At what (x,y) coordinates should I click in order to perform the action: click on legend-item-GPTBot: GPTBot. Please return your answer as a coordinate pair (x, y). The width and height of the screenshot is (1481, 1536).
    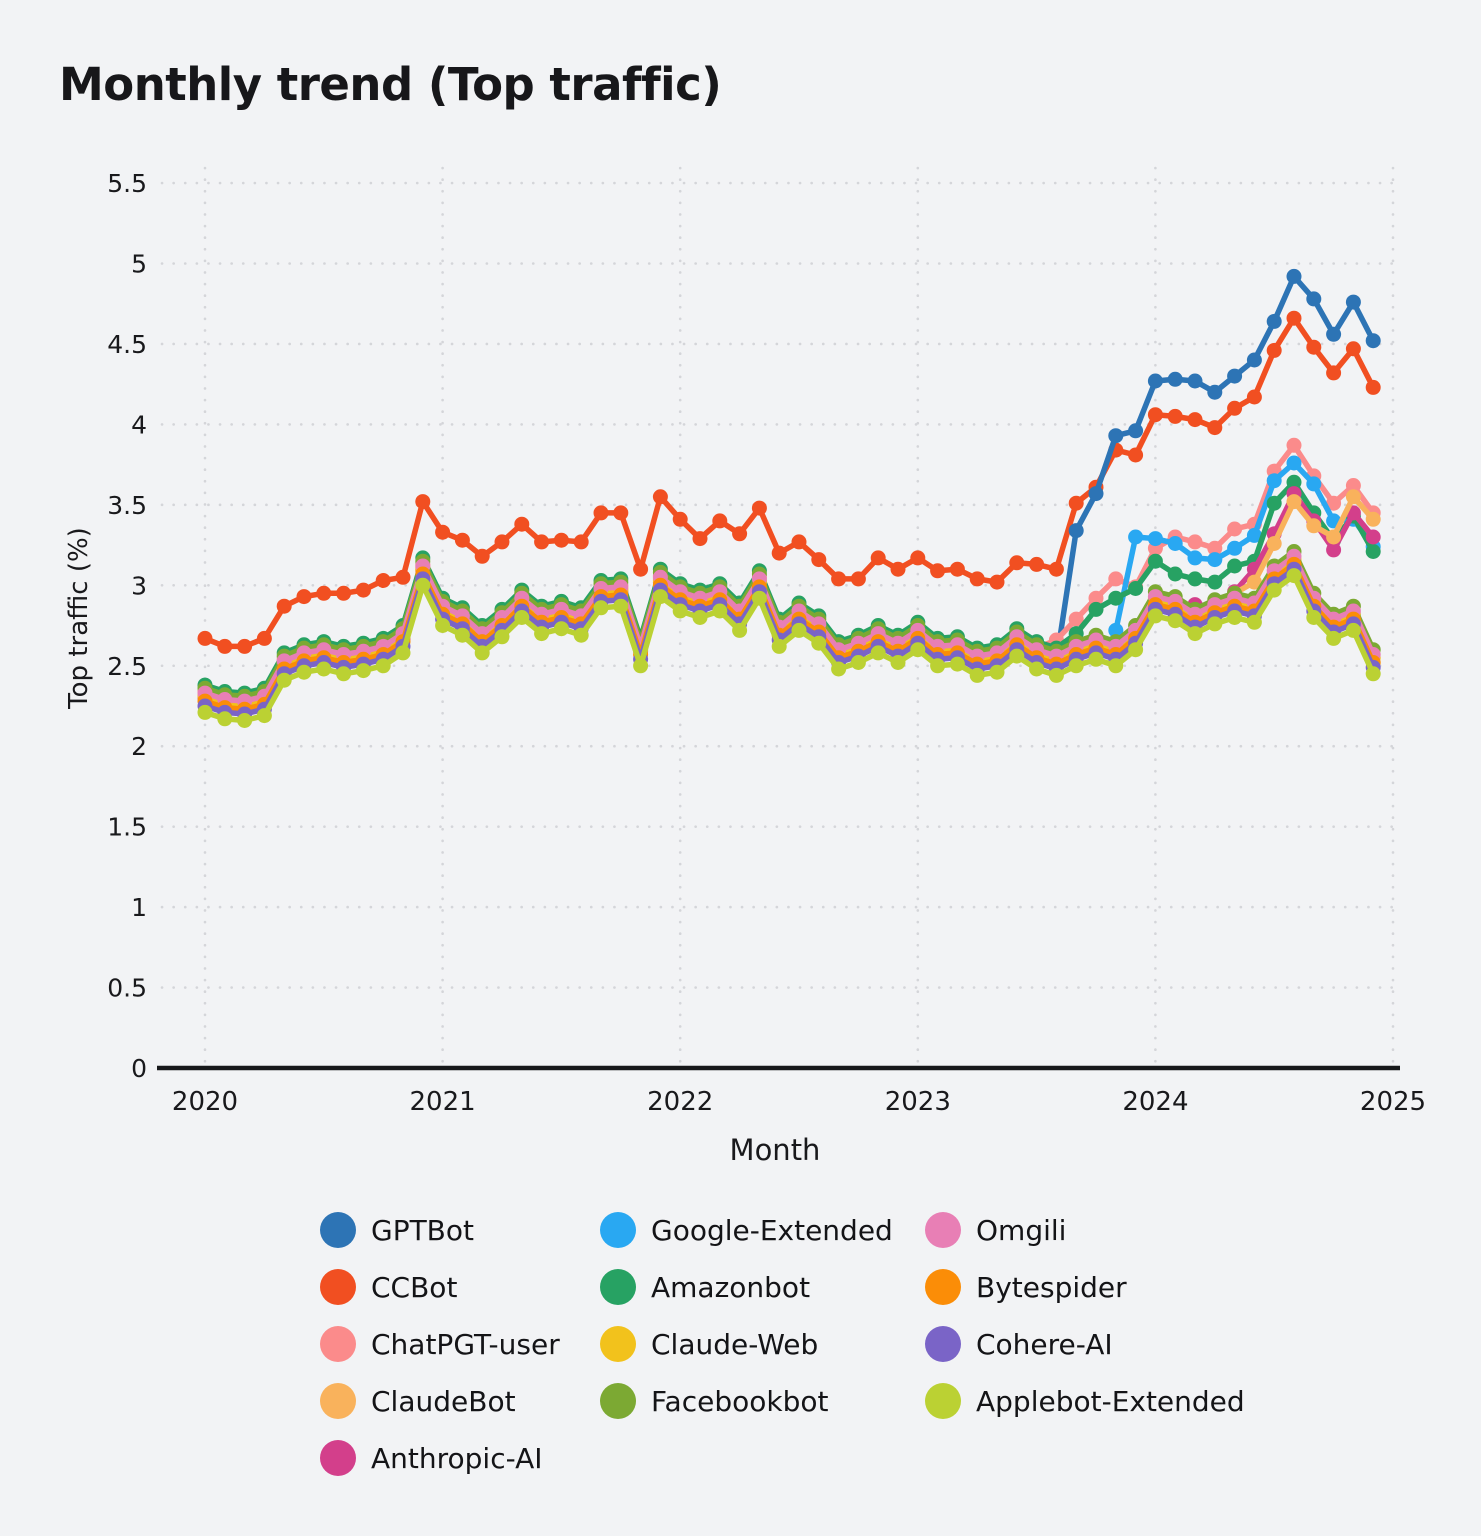
    Looking at the image, I should click on (440, 1230).